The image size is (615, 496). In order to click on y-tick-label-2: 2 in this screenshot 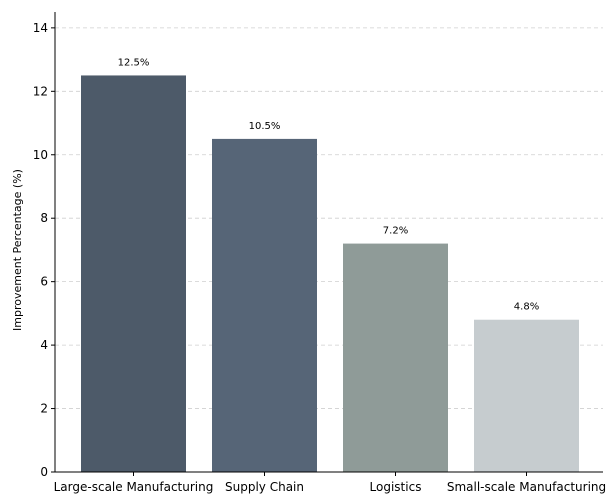, I will do `click(44, 409)`.